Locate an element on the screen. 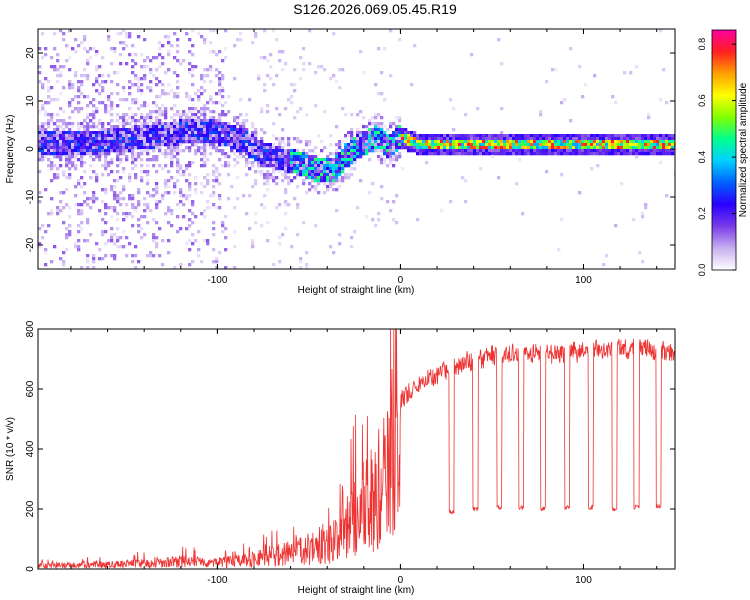 The image size is (750, 600). y-tick-label: 400 is located at coordinates (30, 448).